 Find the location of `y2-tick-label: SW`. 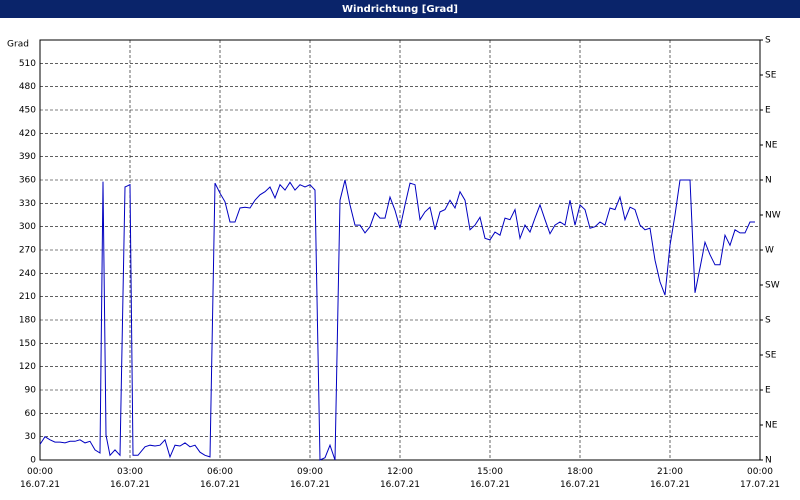

y2-tick-label: SW is located at coordinates (772, 286).